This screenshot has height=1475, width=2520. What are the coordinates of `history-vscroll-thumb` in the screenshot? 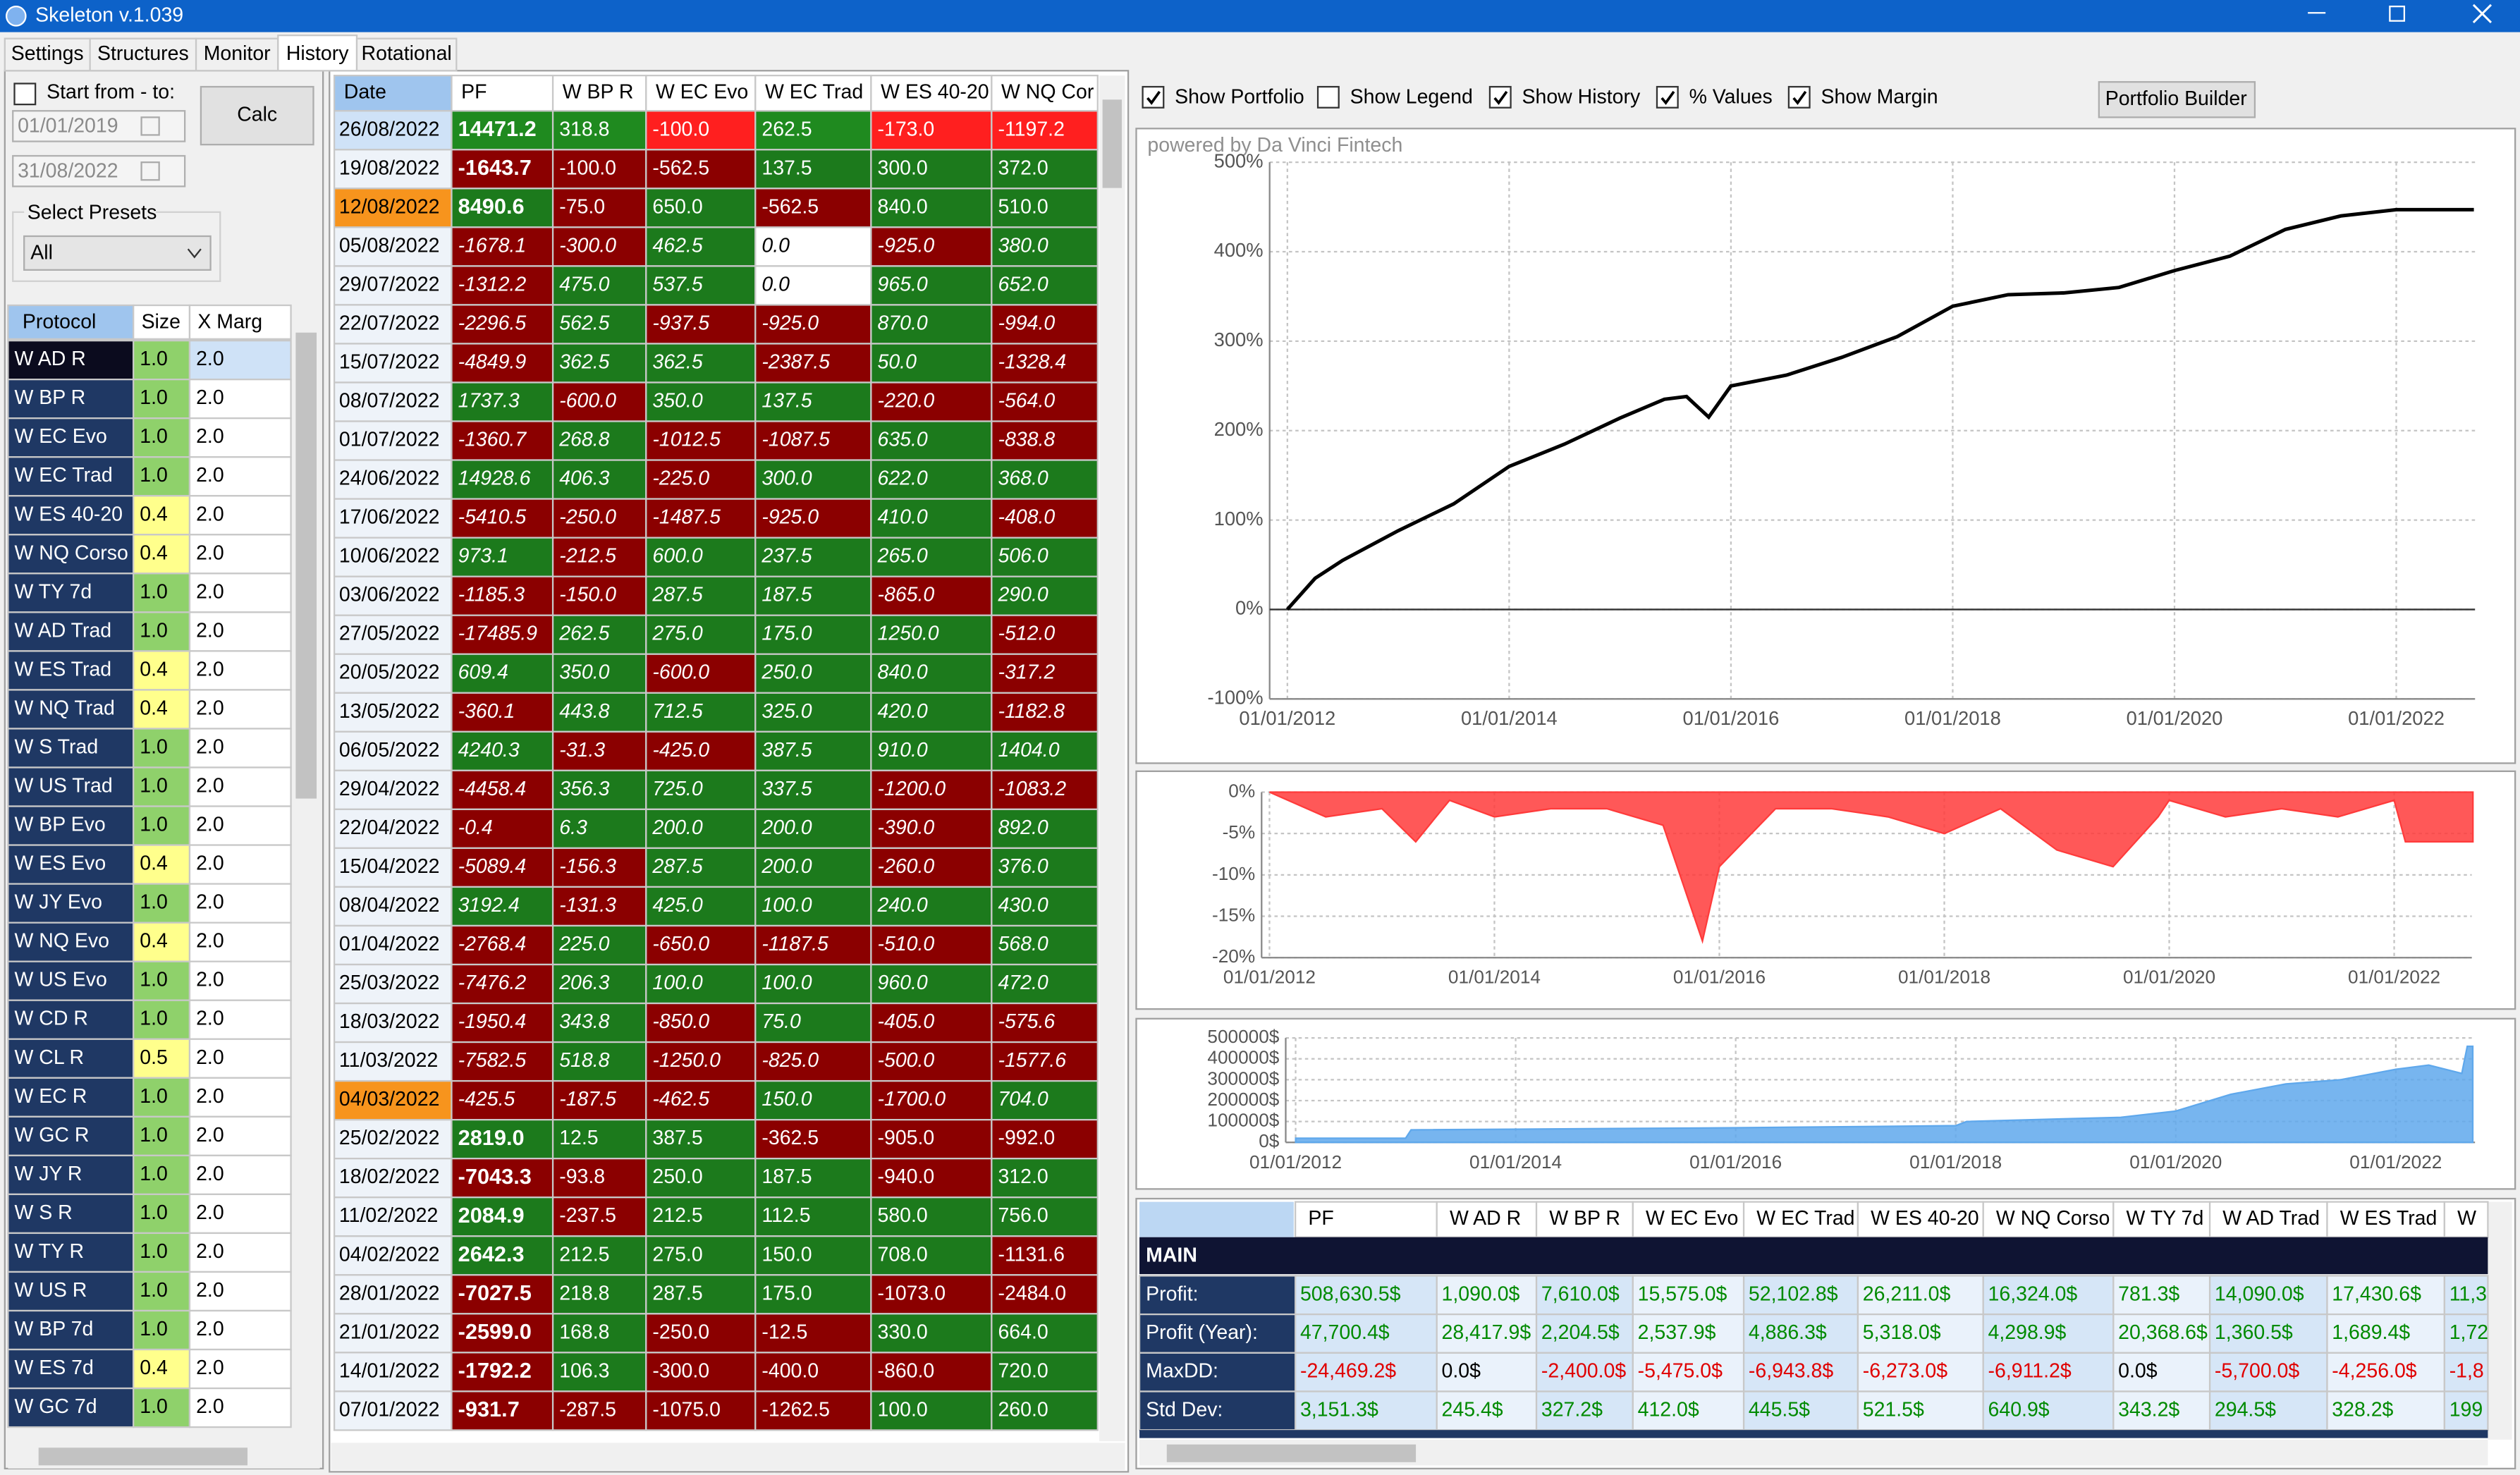 It's located at (1112, 143).